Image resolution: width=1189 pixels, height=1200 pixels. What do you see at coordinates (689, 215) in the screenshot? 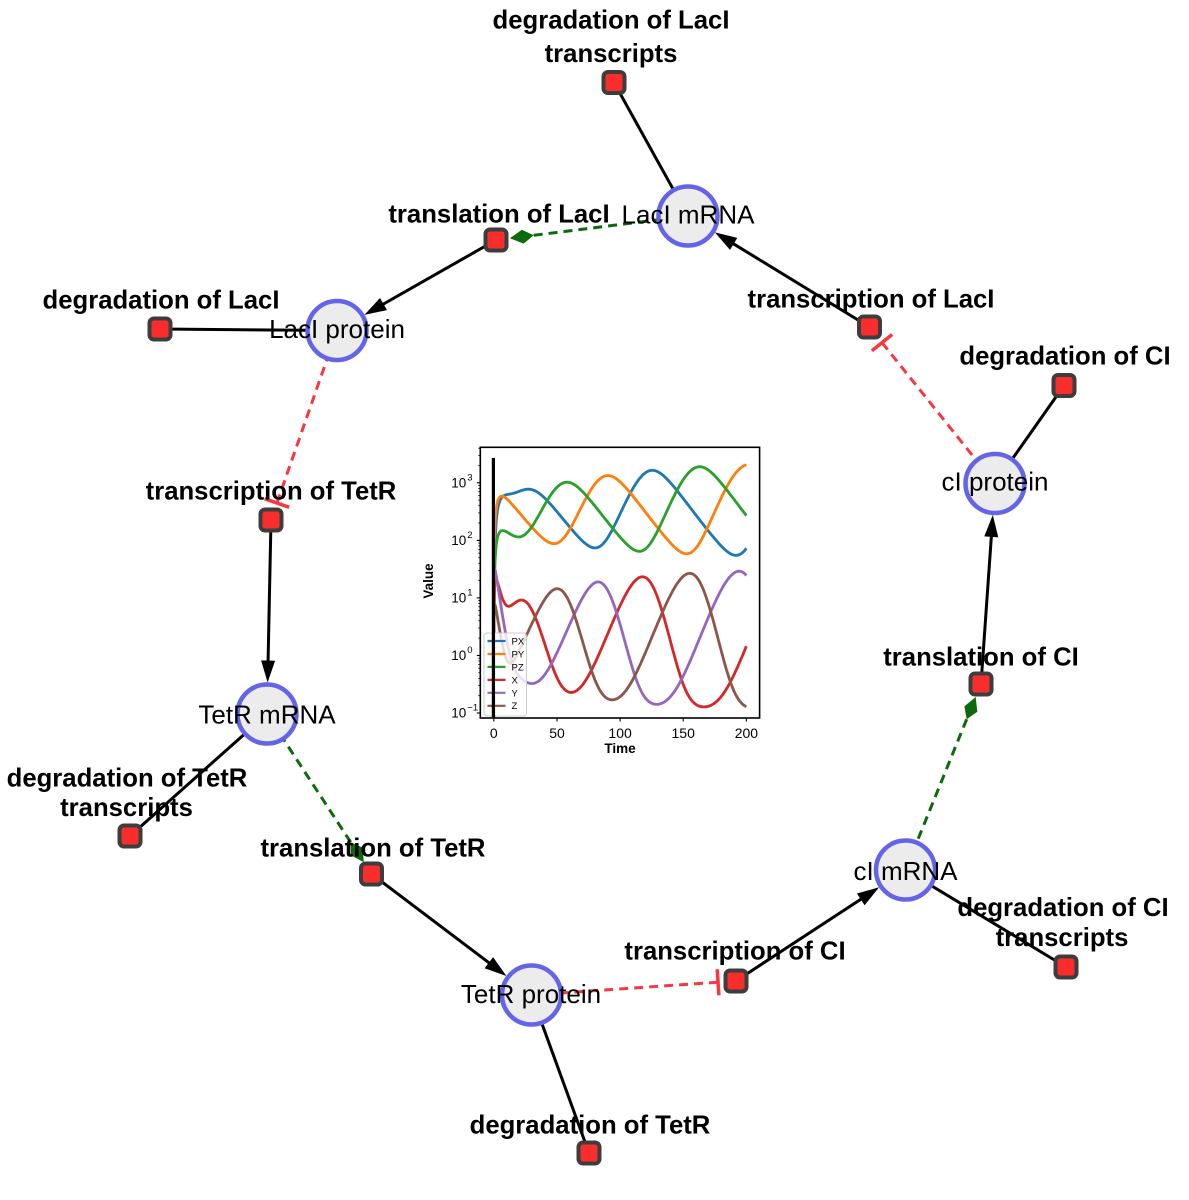
I see `svg-text: LacI mRNA` at bounding box center [689, 215].